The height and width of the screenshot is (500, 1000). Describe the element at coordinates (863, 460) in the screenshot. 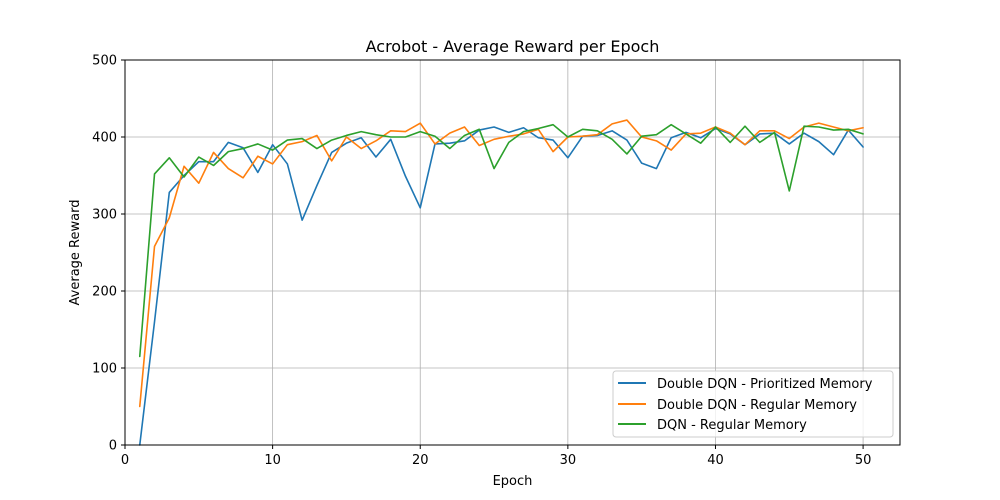

I see `x-tick-label: 50` at that location.